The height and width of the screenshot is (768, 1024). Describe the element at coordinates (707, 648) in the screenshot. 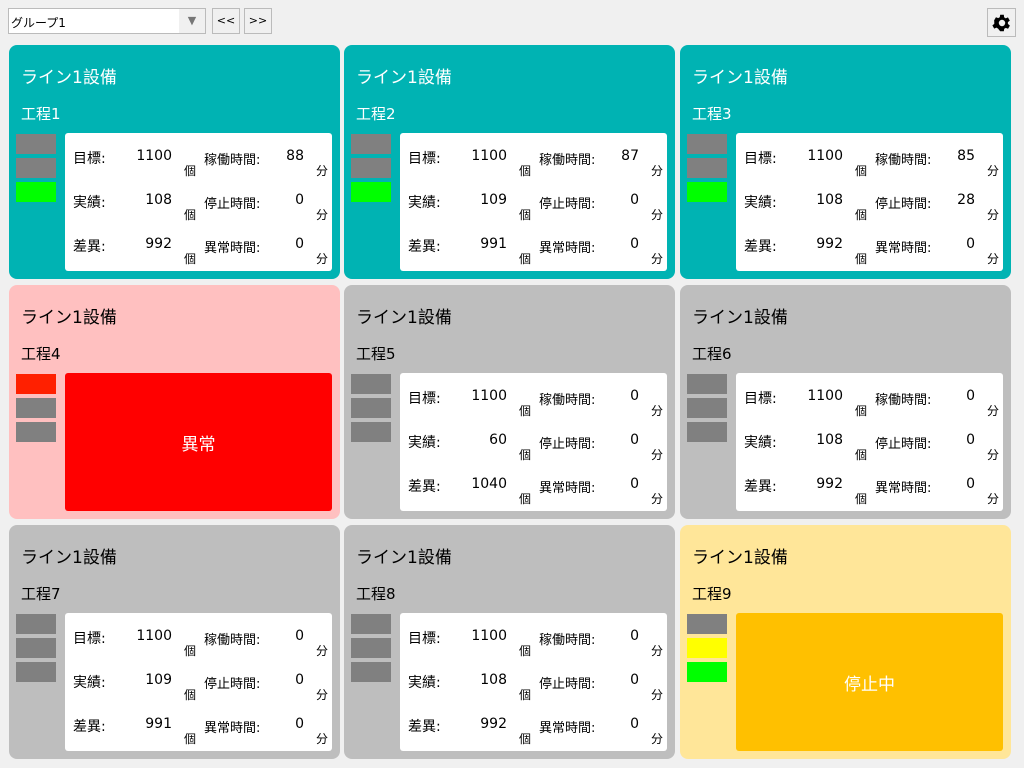

I see `status-light-yellow` at that location.